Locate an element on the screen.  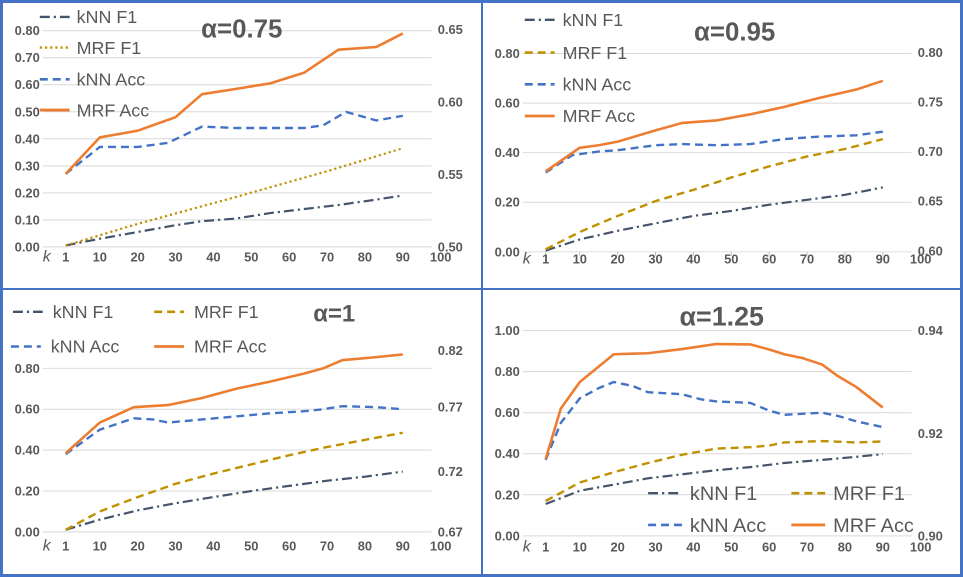
chart-title: α=0.95 is located at coordinates (734, 33).